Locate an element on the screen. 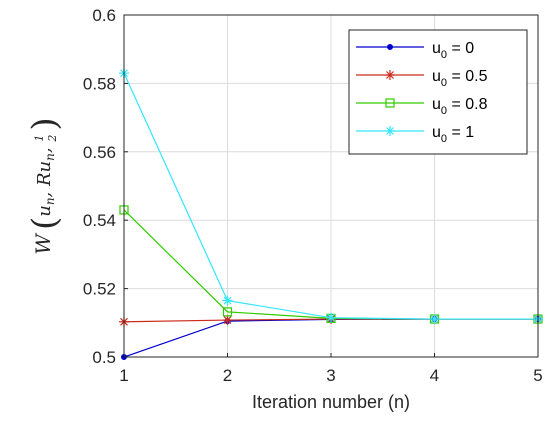 The image size is (550, 428). y-label-half-den: 2 is located at coordinates (52, 139).